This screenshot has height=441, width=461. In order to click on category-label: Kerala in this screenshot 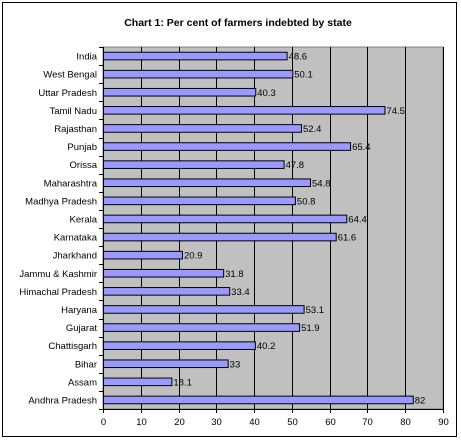, I will do `click(84, 219)`.